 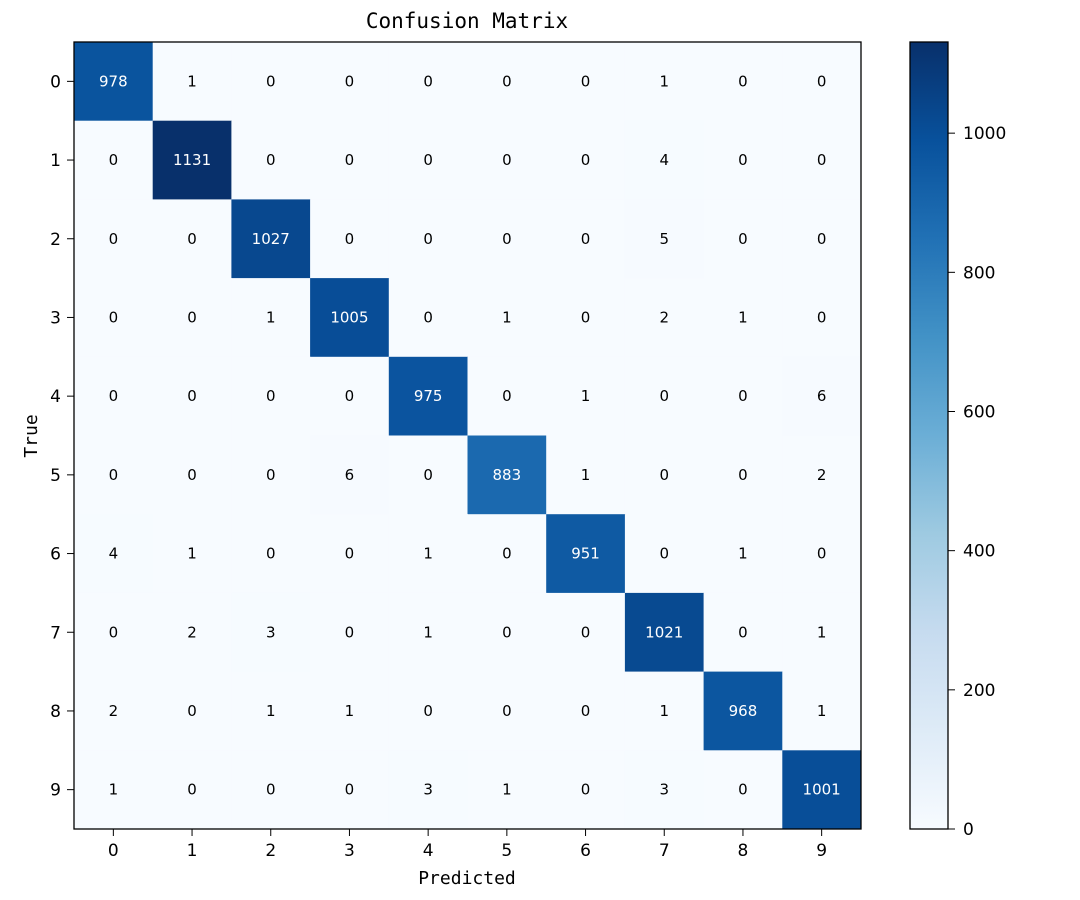 I want to click on cell-value-r5-c3: 6, so click(x=350, y=475).